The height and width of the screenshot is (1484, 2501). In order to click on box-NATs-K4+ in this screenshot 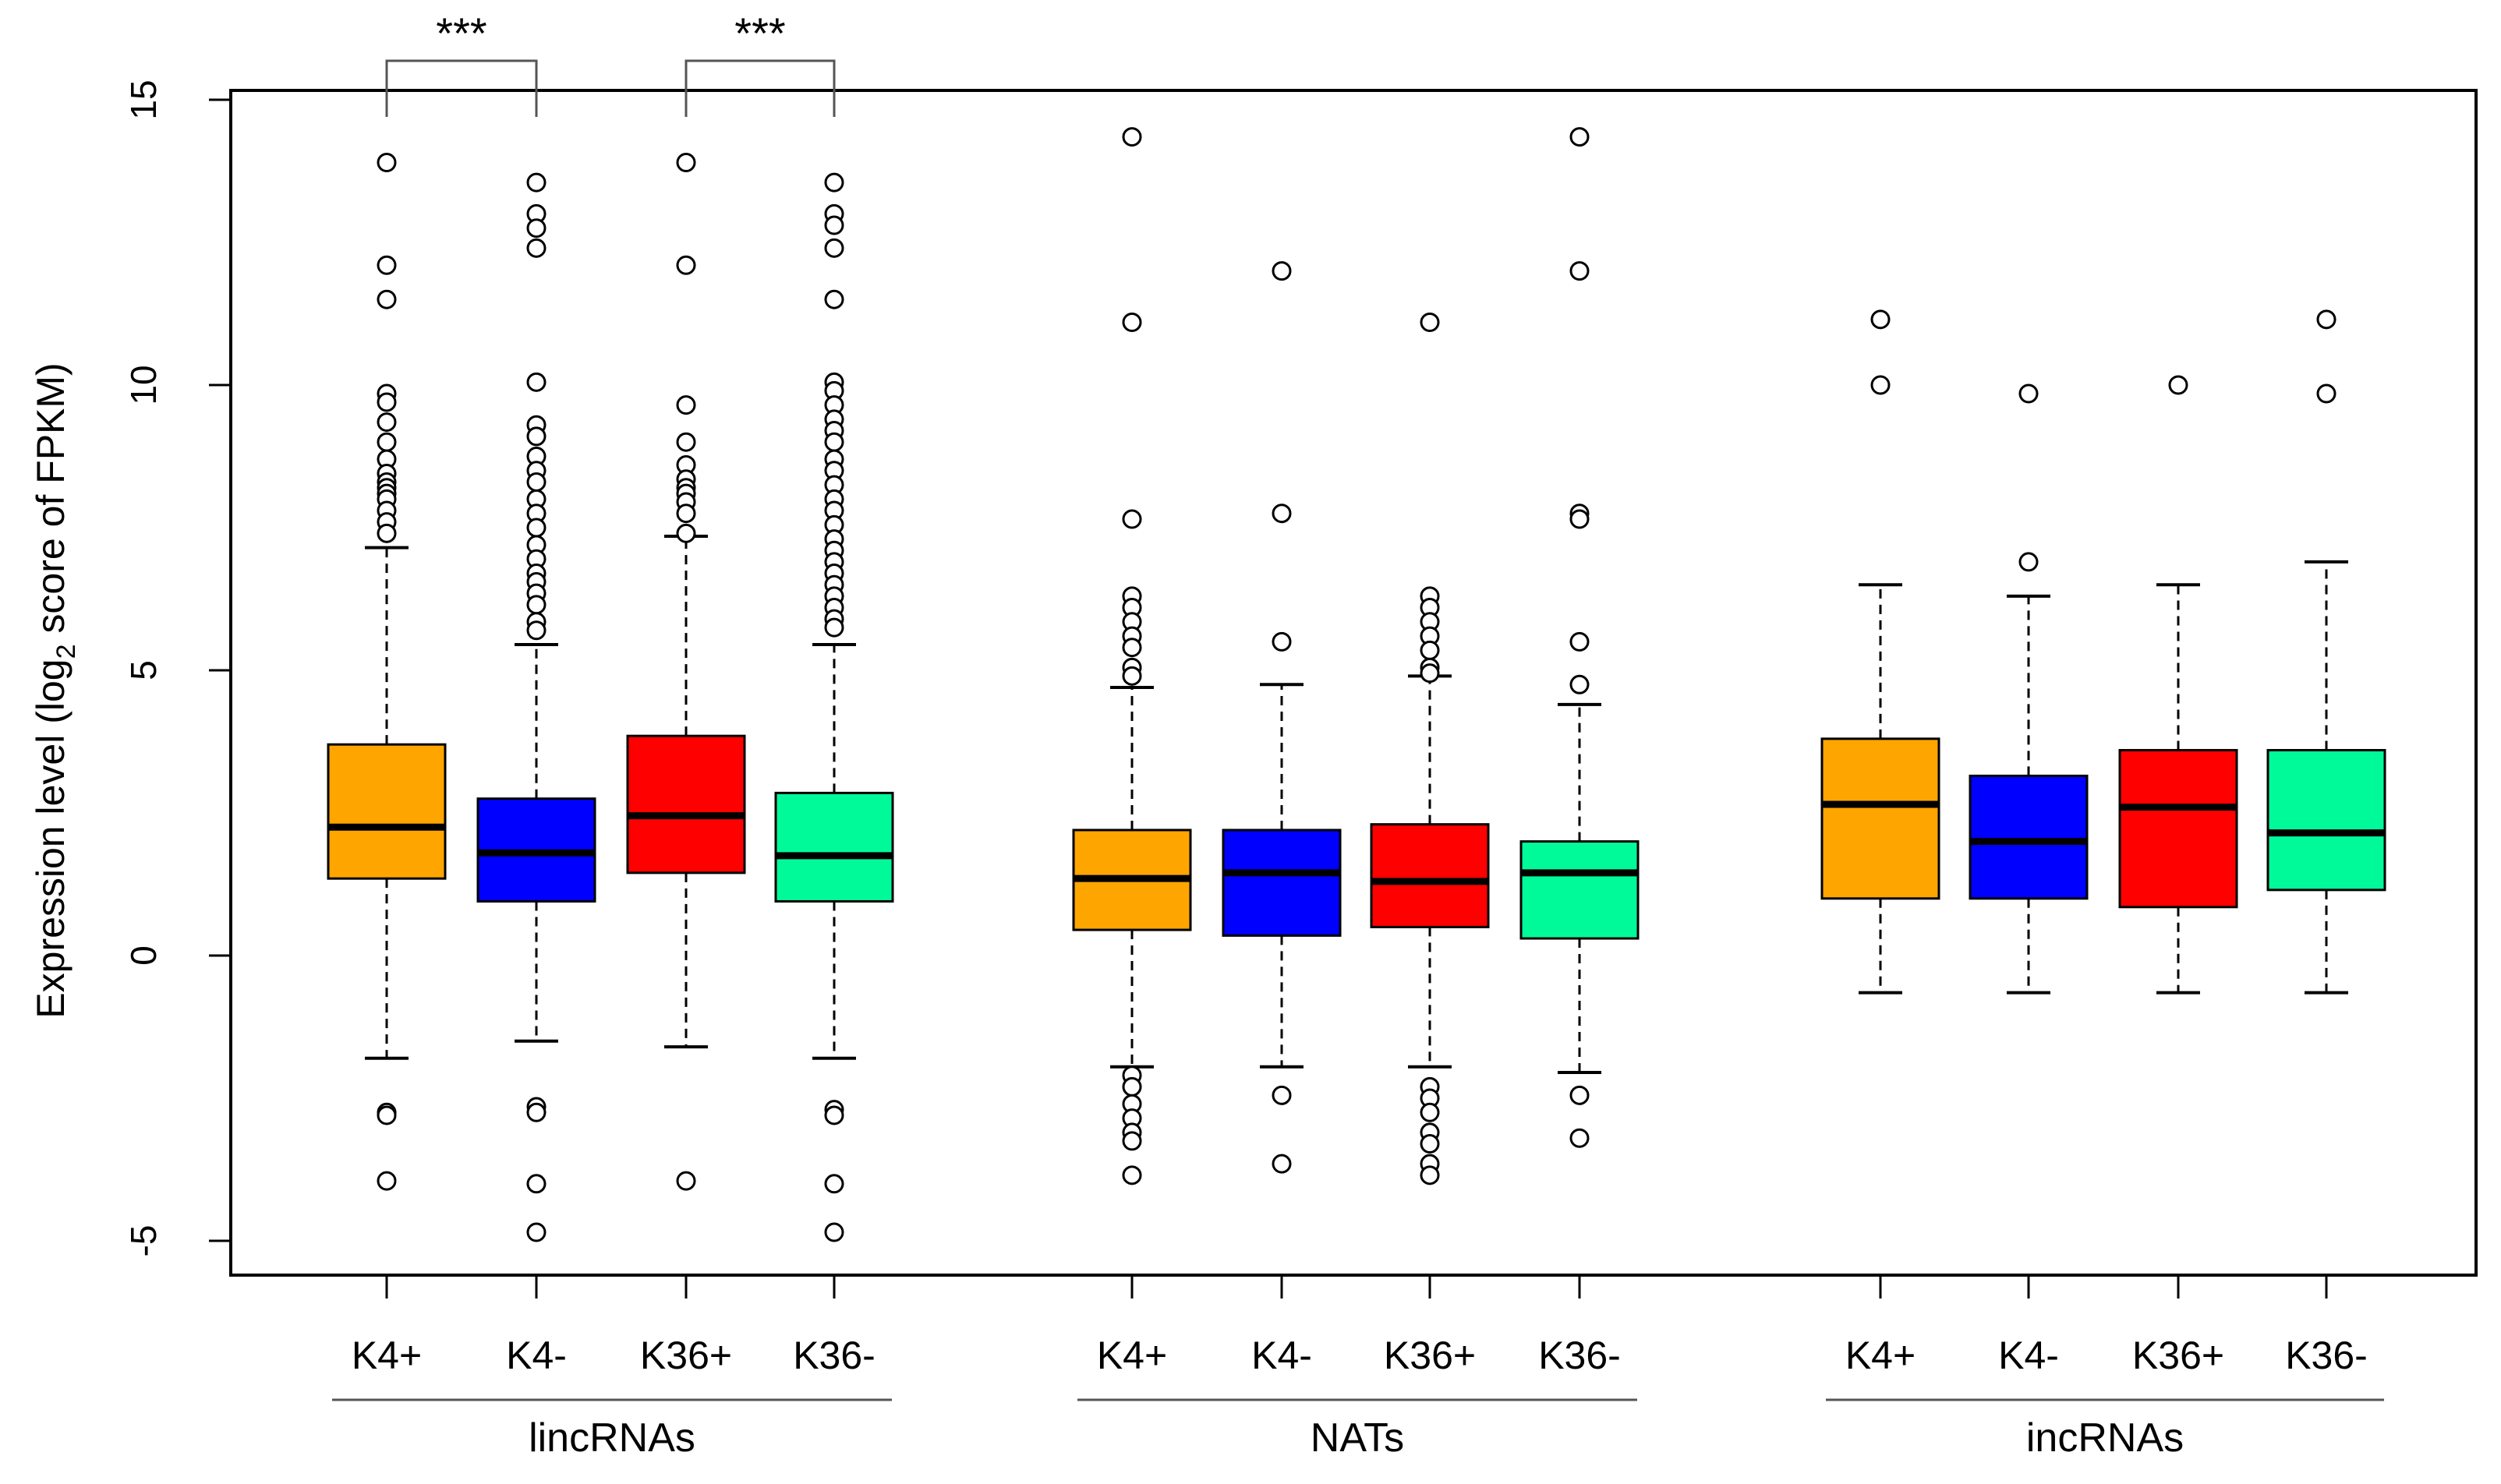, I will do `click(1132, 656)`.